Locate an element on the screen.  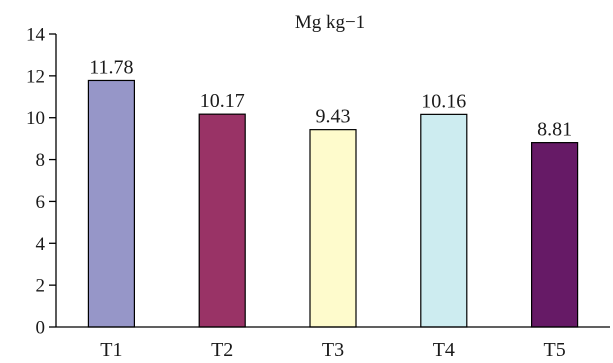
data-label-t4: 10.16 is located at coordinates (443, 101).